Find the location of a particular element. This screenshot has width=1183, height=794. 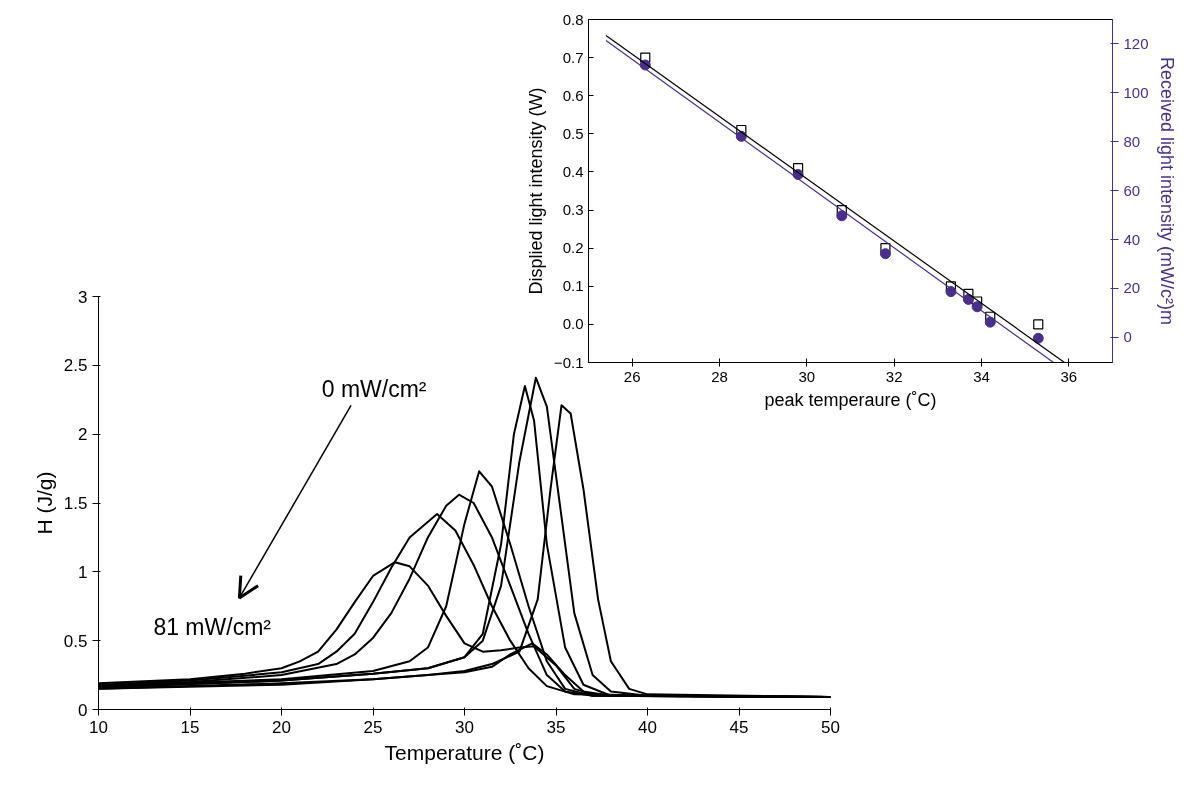

y-tick-label: 0.7 is located at coordinates (573, 57).